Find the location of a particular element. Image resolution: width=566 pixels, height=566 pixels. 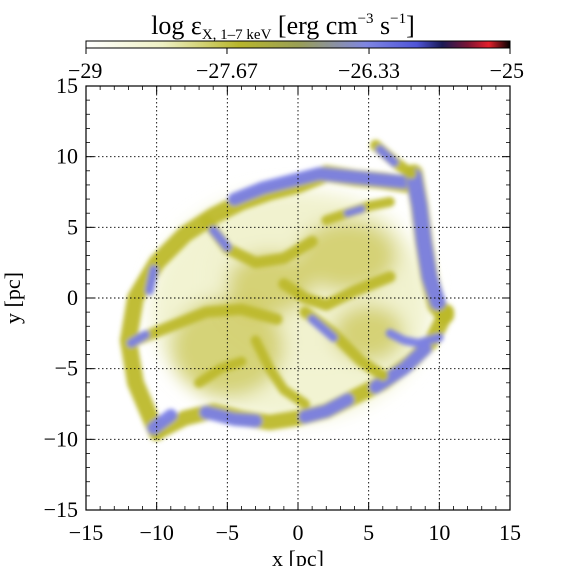

y-axis-label: y [pc] is located at coordinates (12, 298).